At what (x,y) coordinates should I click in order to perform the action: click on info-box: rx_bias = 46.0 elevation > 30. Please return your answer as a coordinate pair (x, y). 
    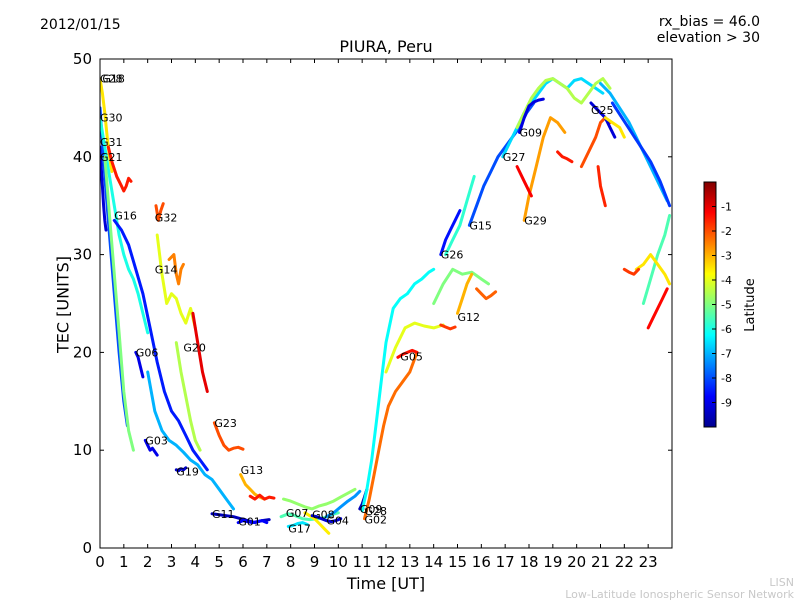
    Looking at the image, I should click on (708, 30).